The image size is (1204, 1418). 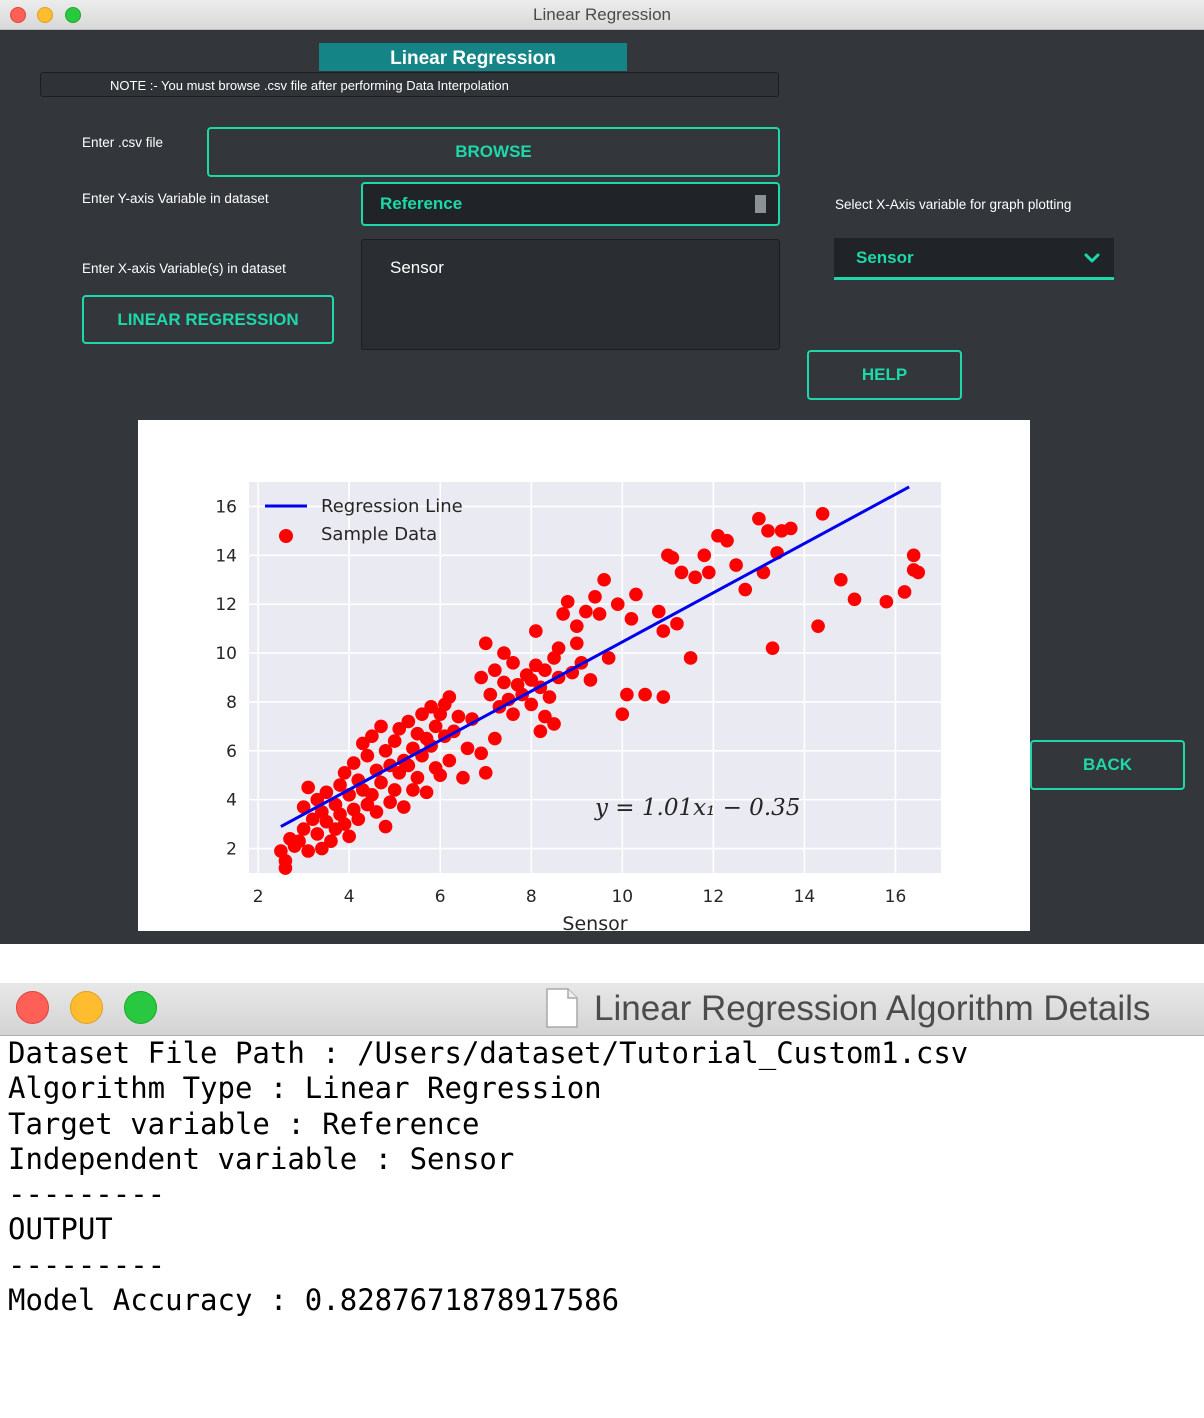 I want to click on x-axis-title: Sensor, so click(x=594, y=922).